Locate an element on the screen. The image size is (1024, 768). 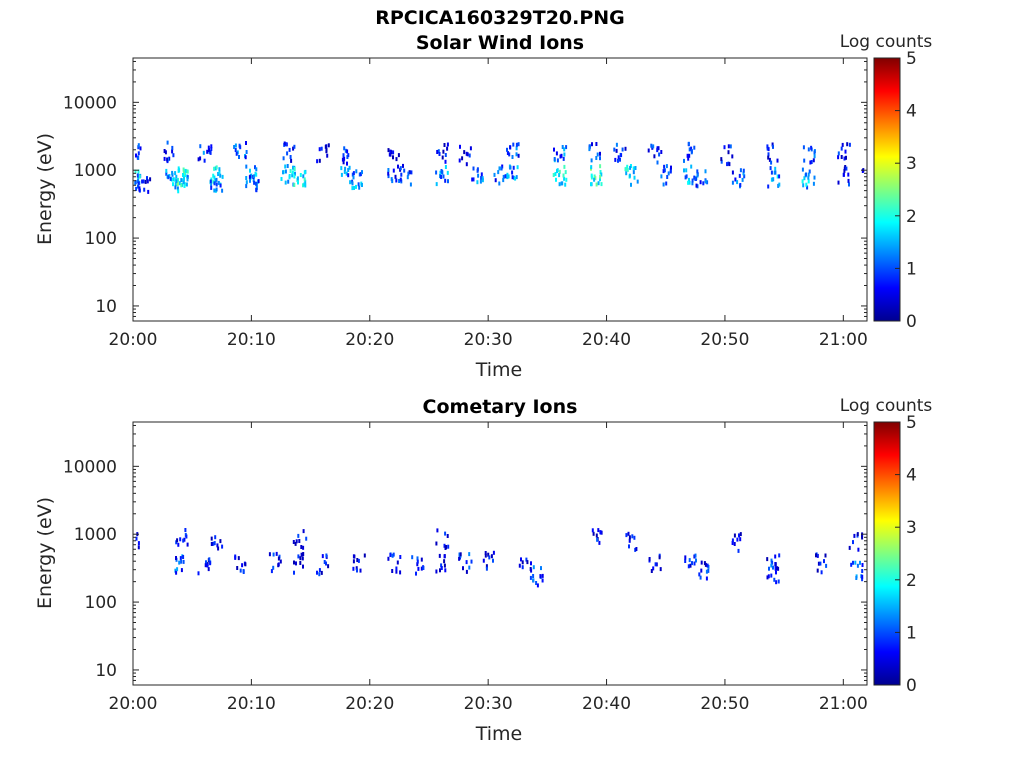
x-tick-label: 20:30 is located at coordinates (488, 340).